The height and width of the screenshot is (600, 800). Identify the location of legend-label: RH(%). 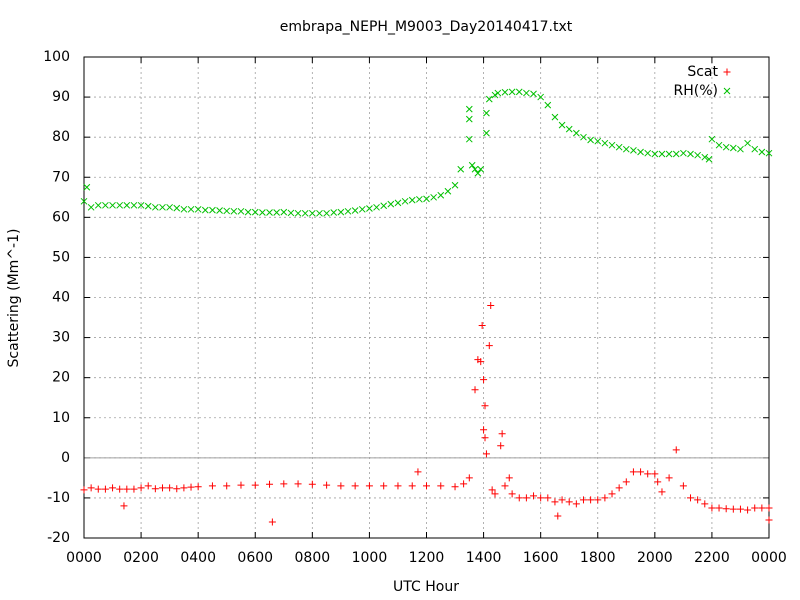
(696, 91).